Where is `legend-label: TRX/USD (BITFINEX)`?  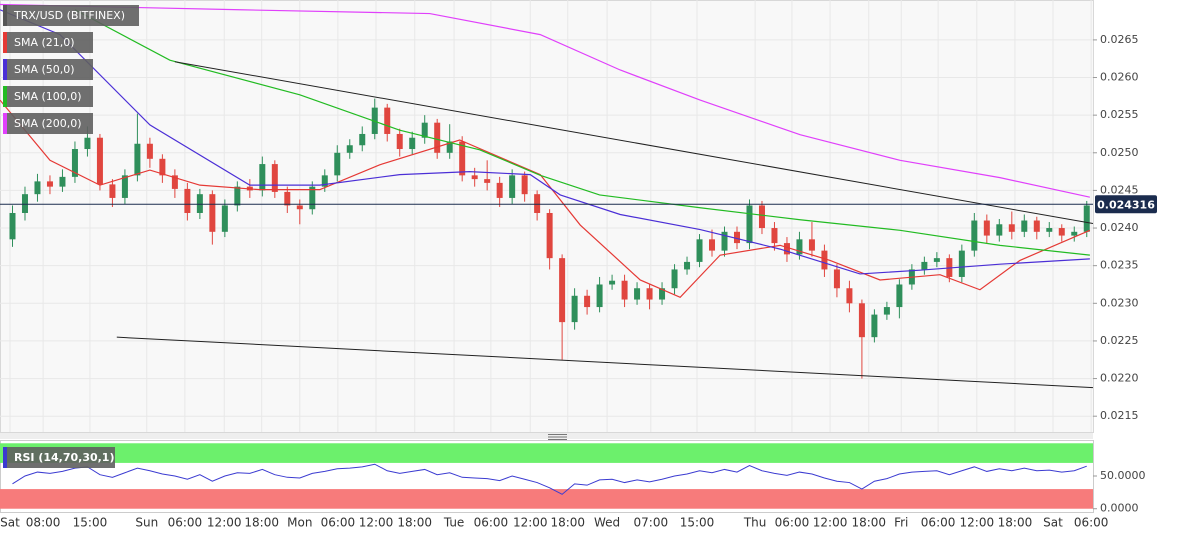 legend-label: TRX/USD (BITFINEX) is located at coordinates (69, 15).